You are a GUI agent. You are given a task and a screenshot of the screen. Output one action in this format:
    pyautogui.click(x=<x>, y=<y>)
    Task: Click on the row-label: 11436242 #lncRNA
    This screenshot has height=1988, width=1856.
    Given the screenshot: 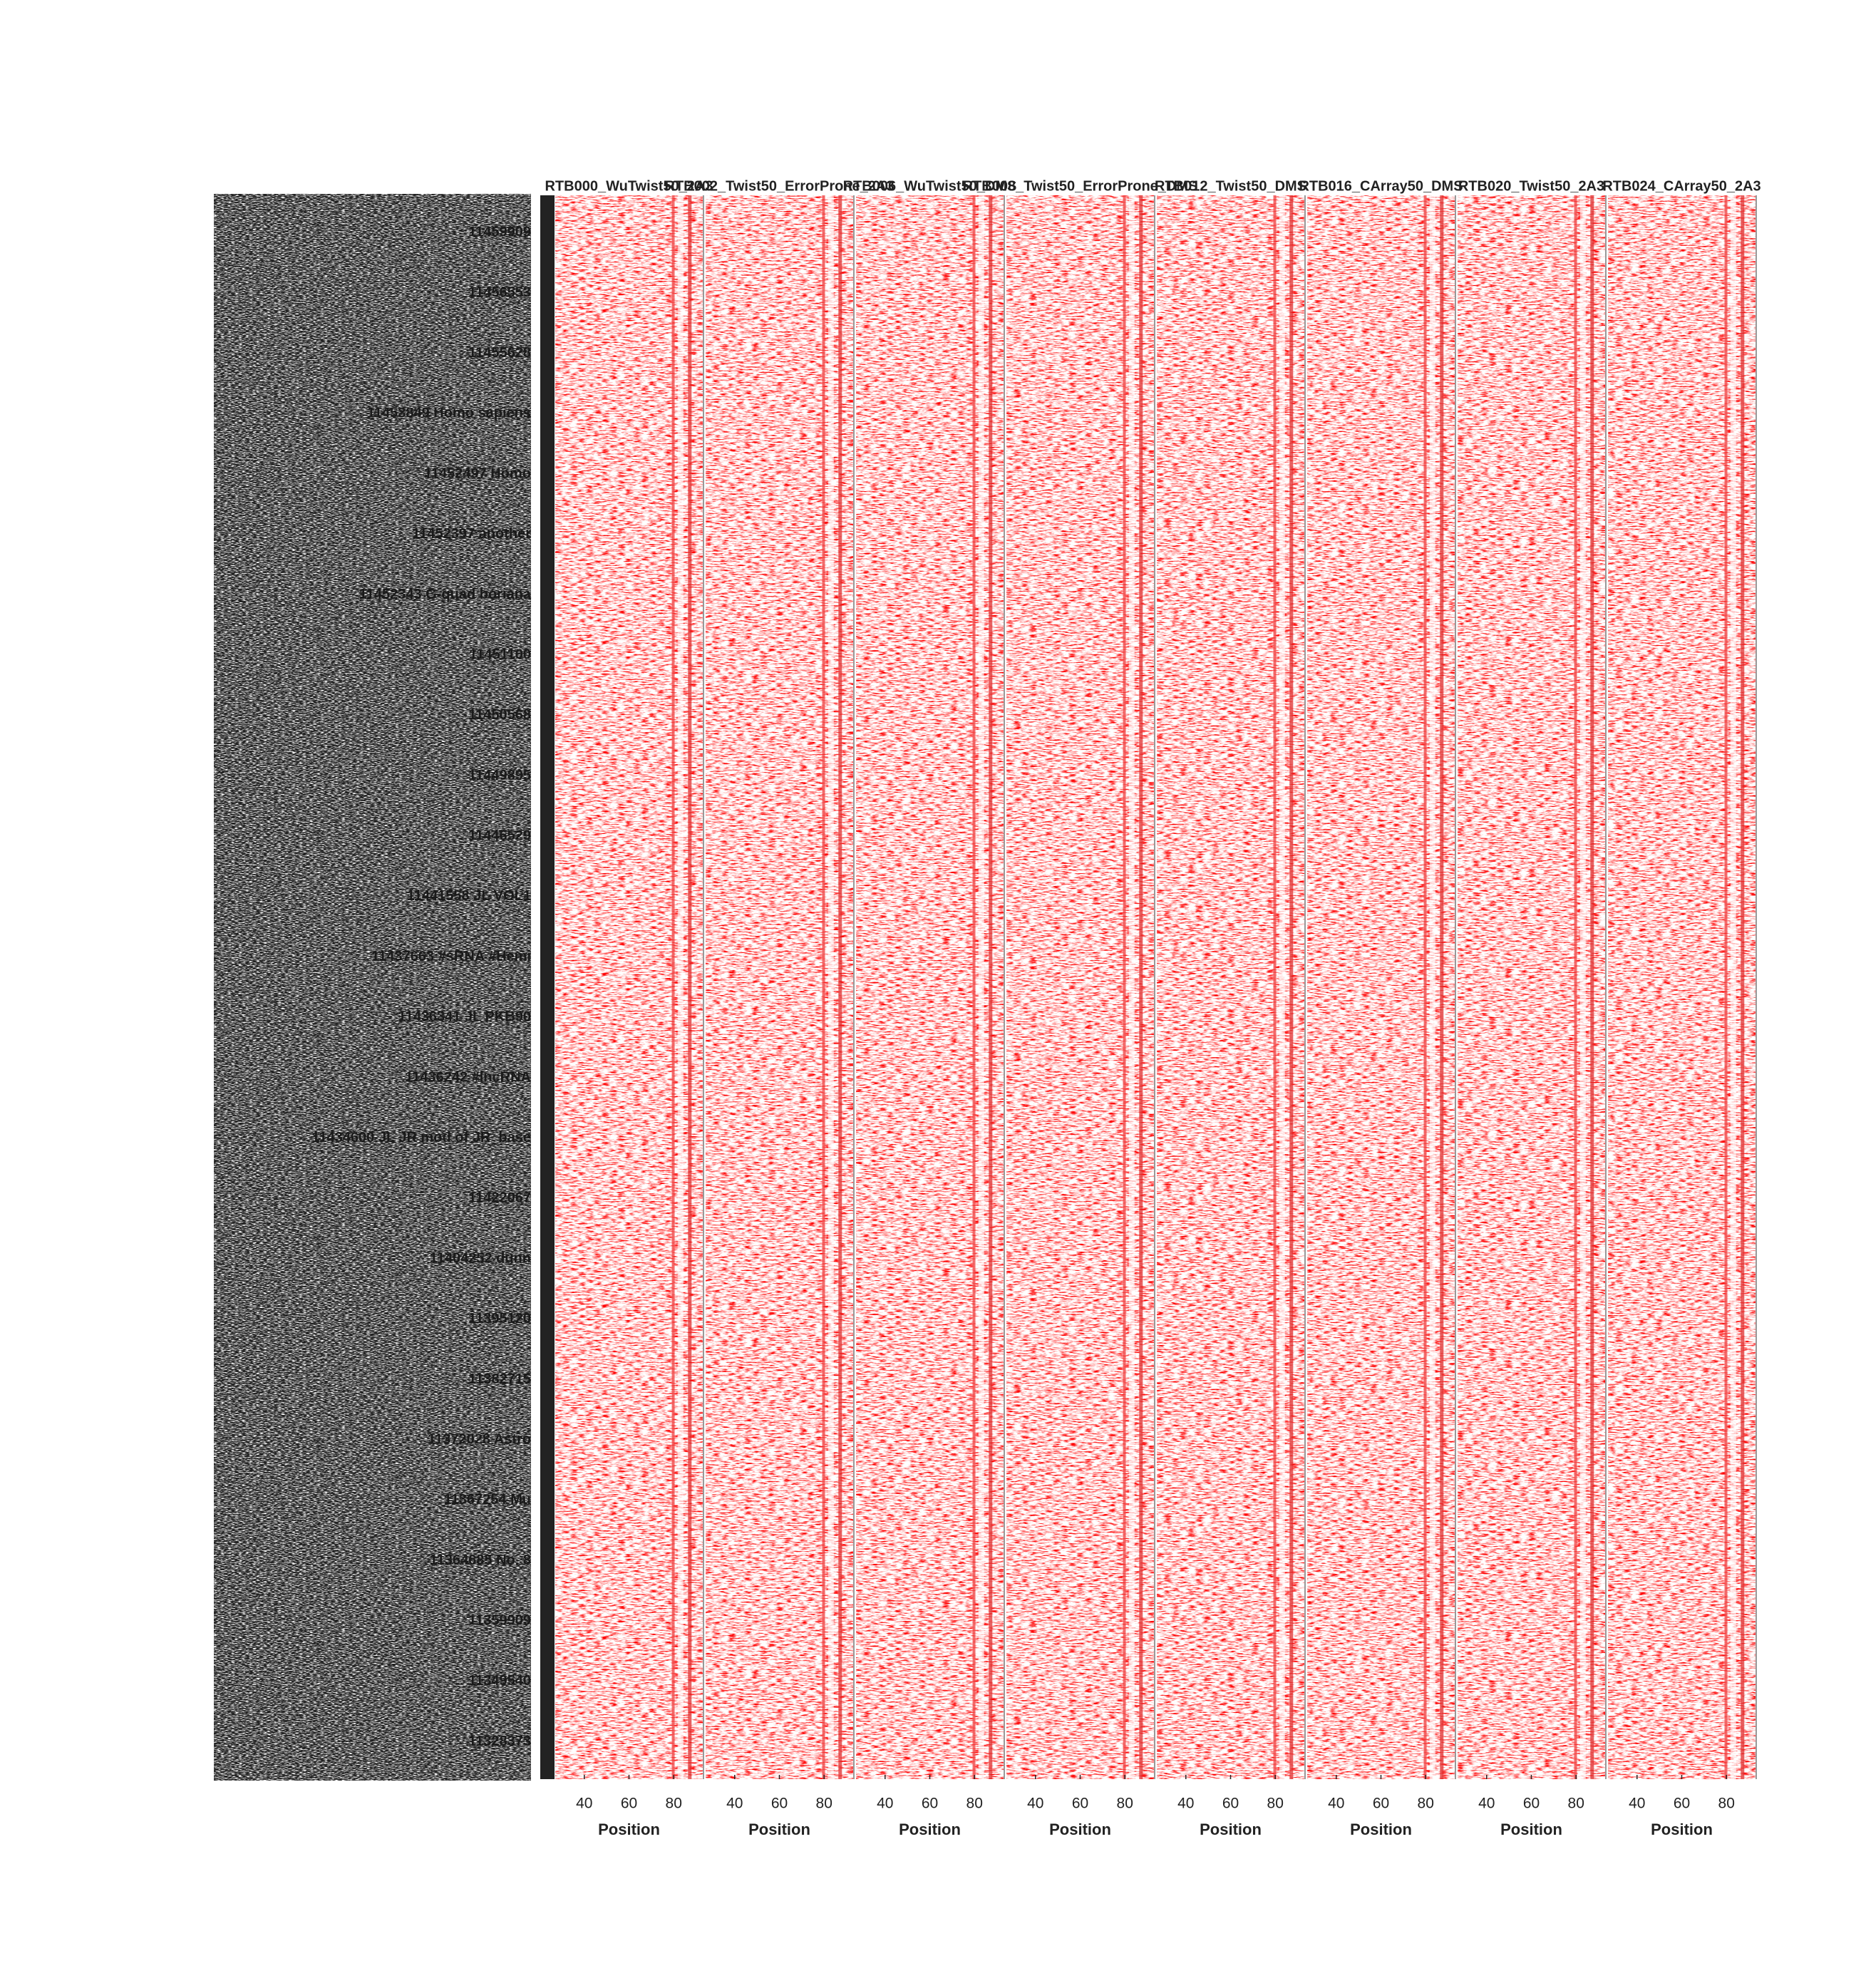 What is the action you would take?
    pyautogui.click(x=468, y=1077)
    